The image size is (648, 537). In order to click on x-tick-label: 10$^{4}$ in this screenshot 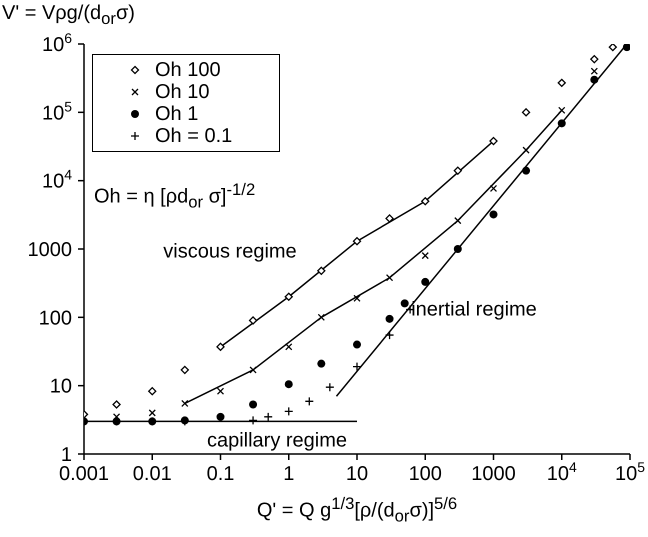, I will do `click(561, 472)`.